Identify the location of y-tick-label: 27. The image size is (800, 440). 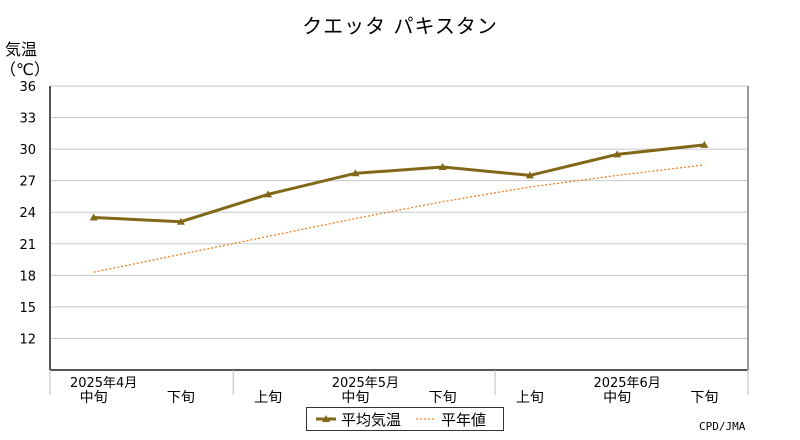
(27, 182).